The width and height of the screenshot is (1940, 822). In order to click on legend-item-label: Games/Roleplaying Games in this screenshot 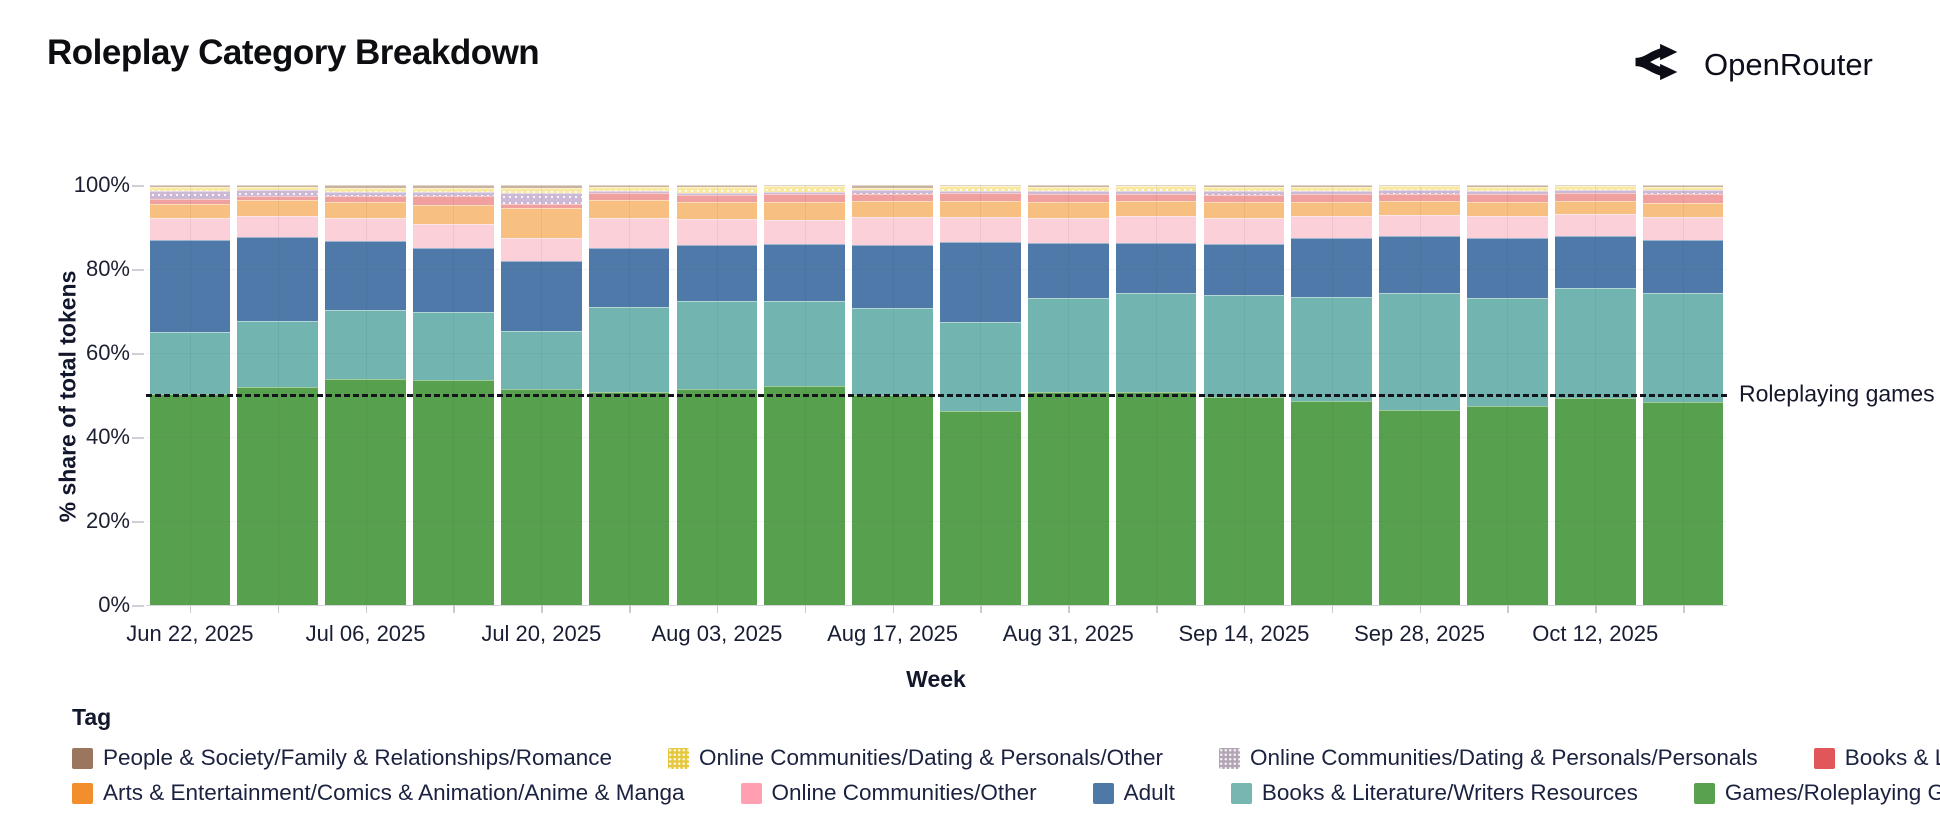, I will do `click(1832, 792)`.